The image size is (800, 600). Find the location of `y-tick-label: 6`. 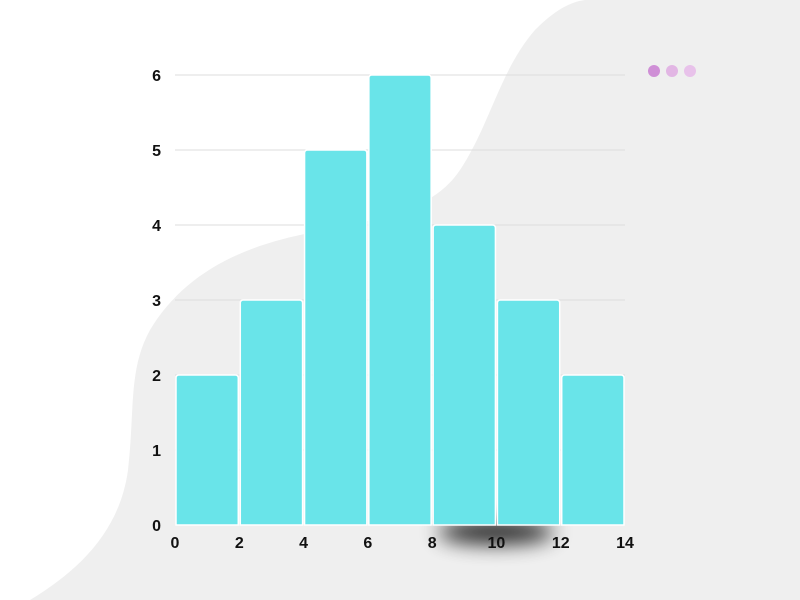

y-tick-label: 6 is located at coordinates (156, 76).